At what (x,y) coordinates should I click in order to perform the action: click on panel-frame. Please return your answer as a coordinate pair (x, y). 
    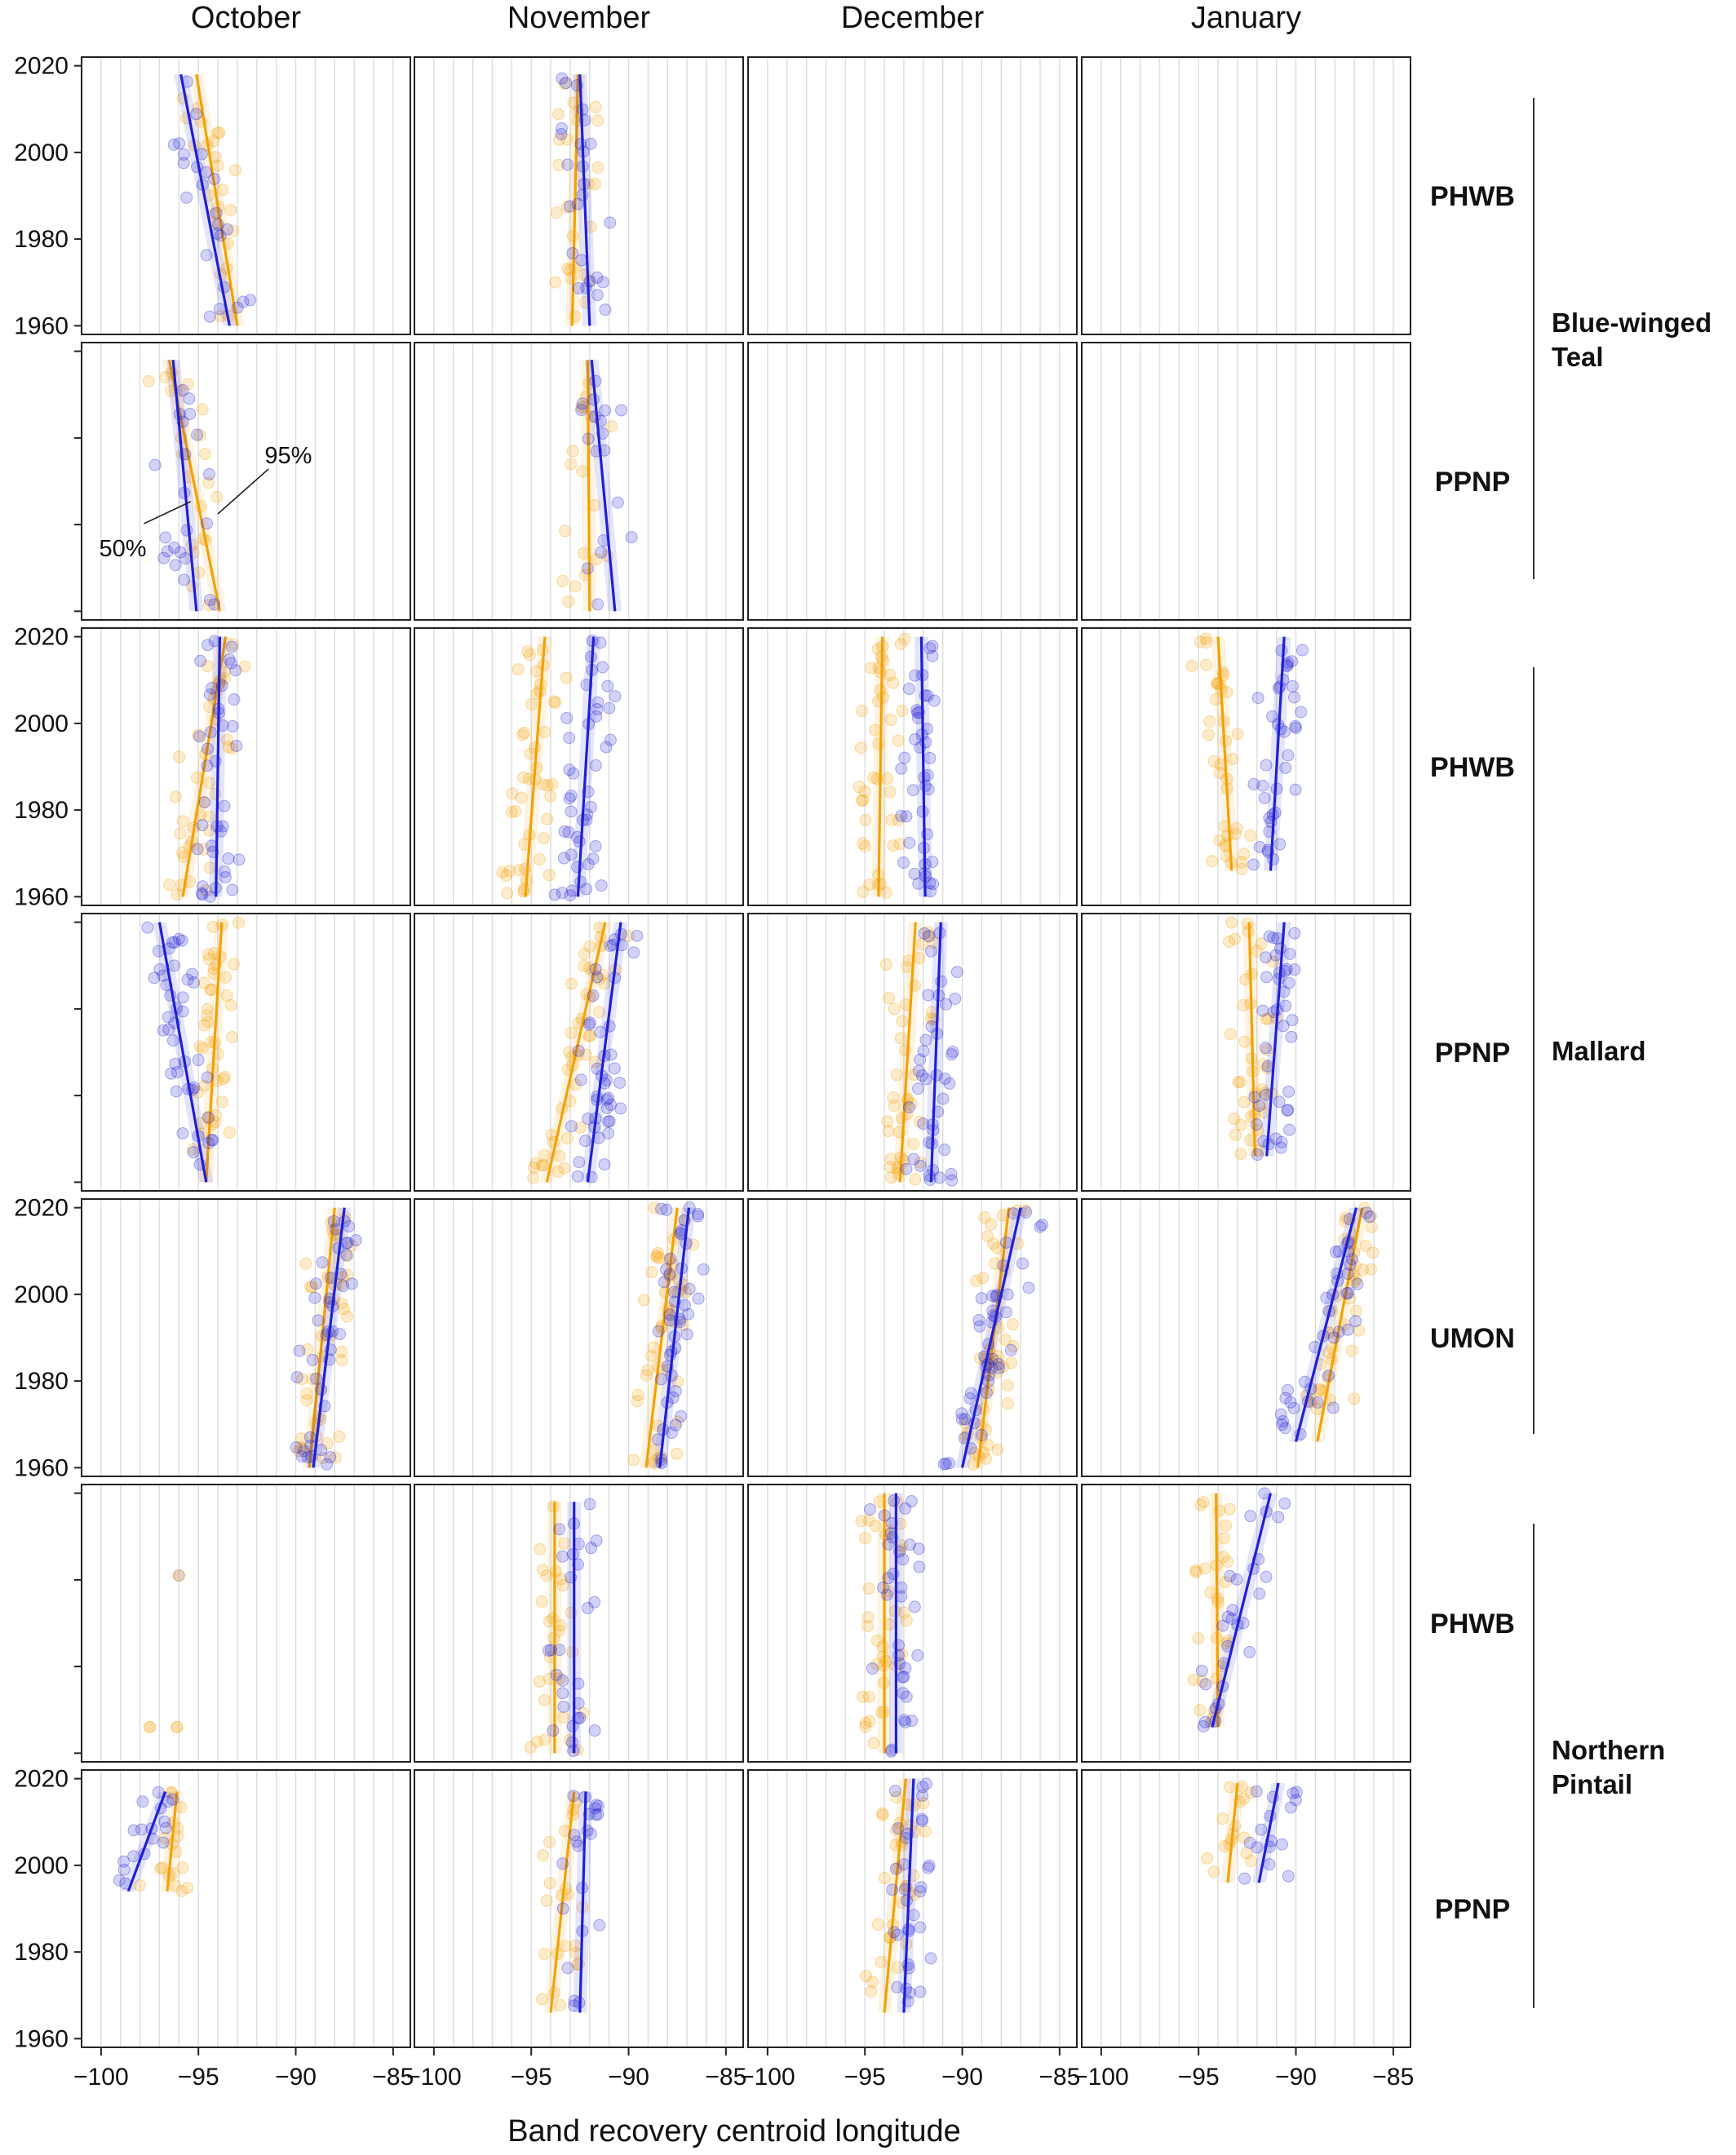
    Looking at the image, I should click on (912, 1052).